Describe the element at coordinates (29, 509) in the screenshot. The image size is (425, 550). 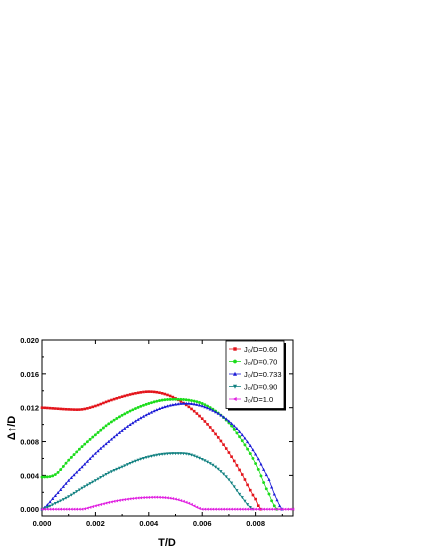
I see `y-tick-label: 0.000` at that location.